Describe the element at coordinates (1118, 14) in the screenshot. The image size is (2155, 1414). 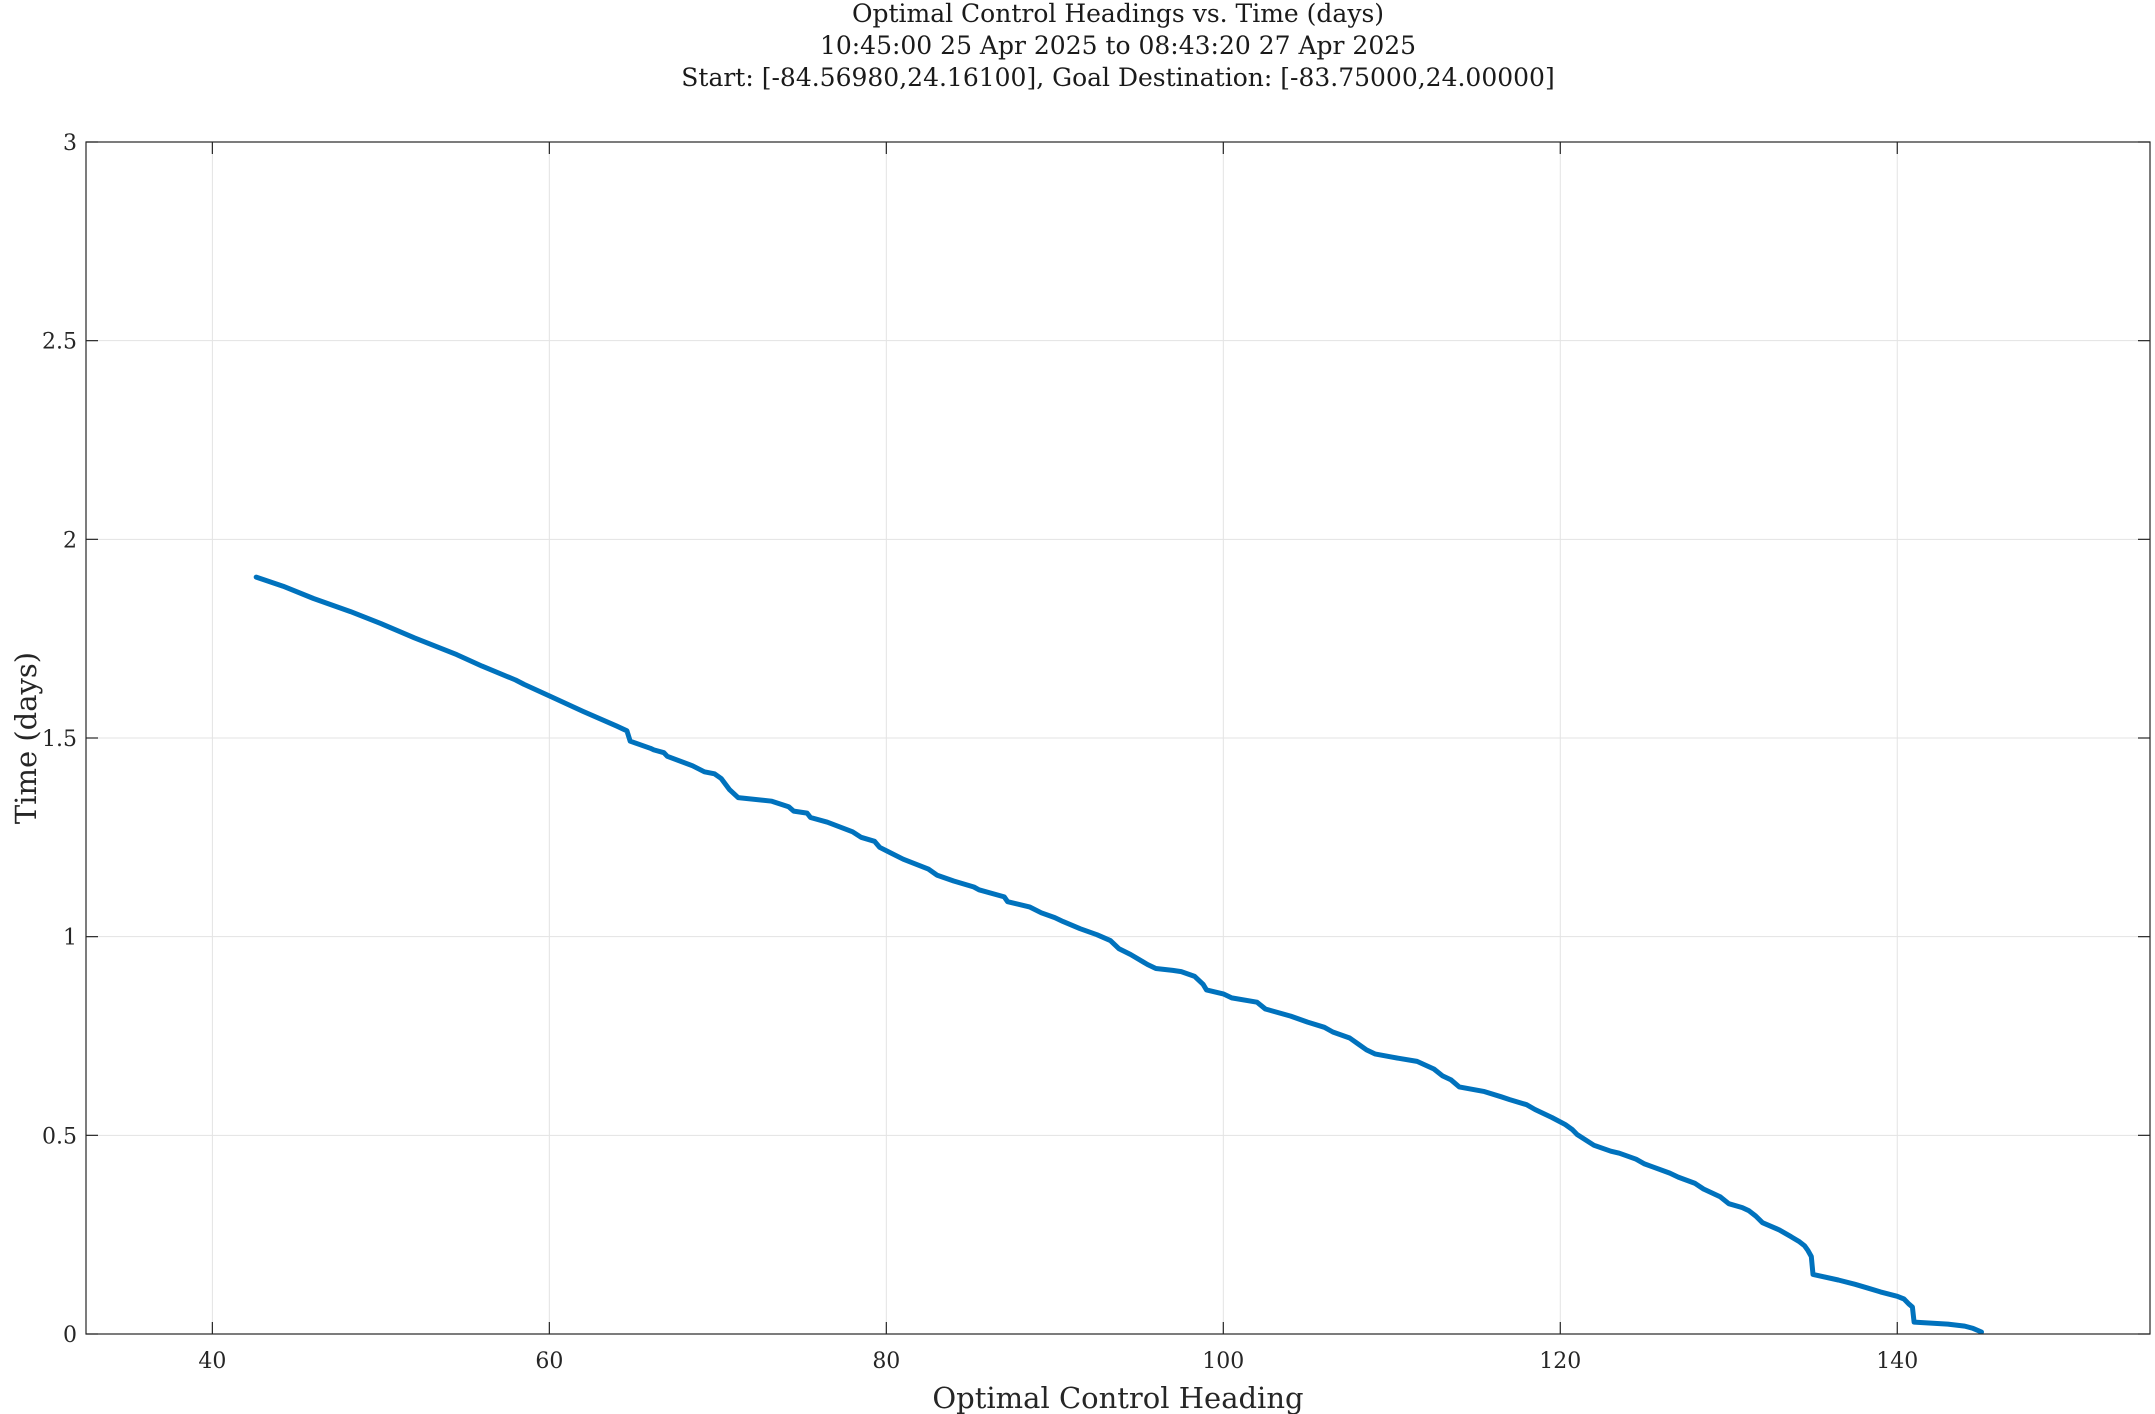
I see `title-line: Optimal Control Headings vs. Time (days)` at that location.